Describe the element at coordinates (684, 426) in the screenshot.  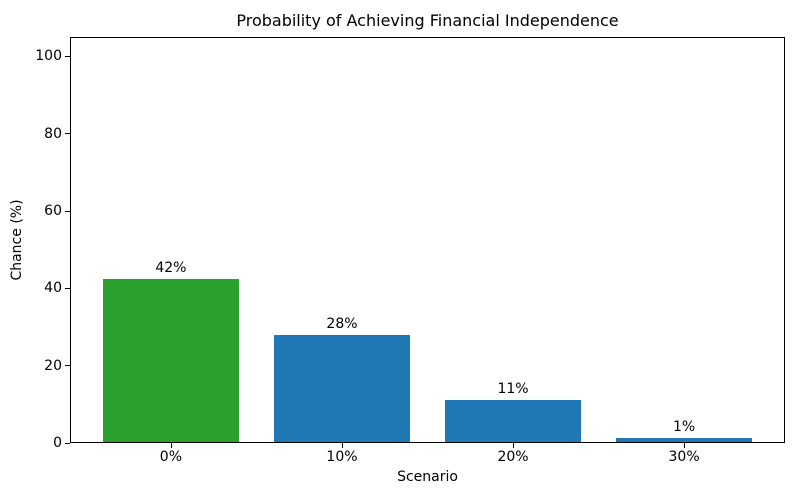
I see `bar-value-label: 1%` at that location.